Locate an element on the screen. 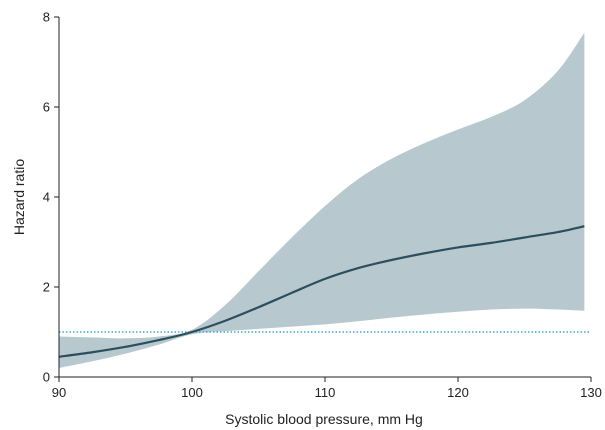 The image size is (605, 430). x-tick-label: 90 is located at coordinates (59, 392).